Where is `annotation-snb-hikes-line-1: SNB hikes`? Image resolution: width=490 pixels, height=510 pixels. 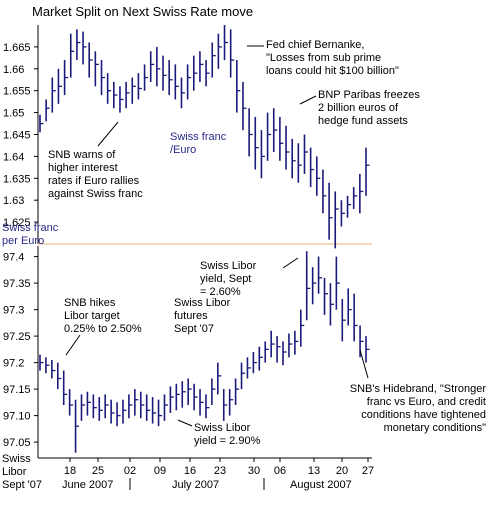
annotation-snb-hikes-line-1: SNB hikes is located at coordinates (90, 303).